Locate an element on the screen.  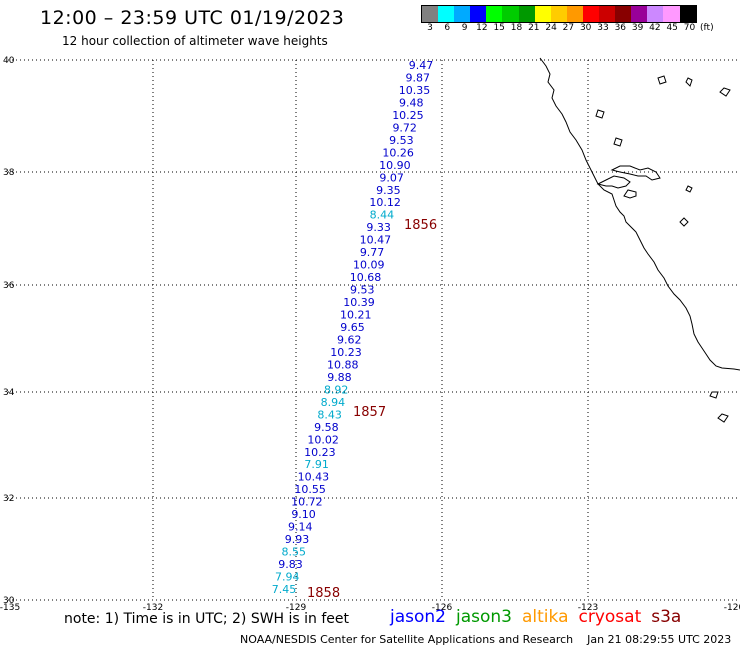
legend-label: 42 is located at coordinates (655, 28).